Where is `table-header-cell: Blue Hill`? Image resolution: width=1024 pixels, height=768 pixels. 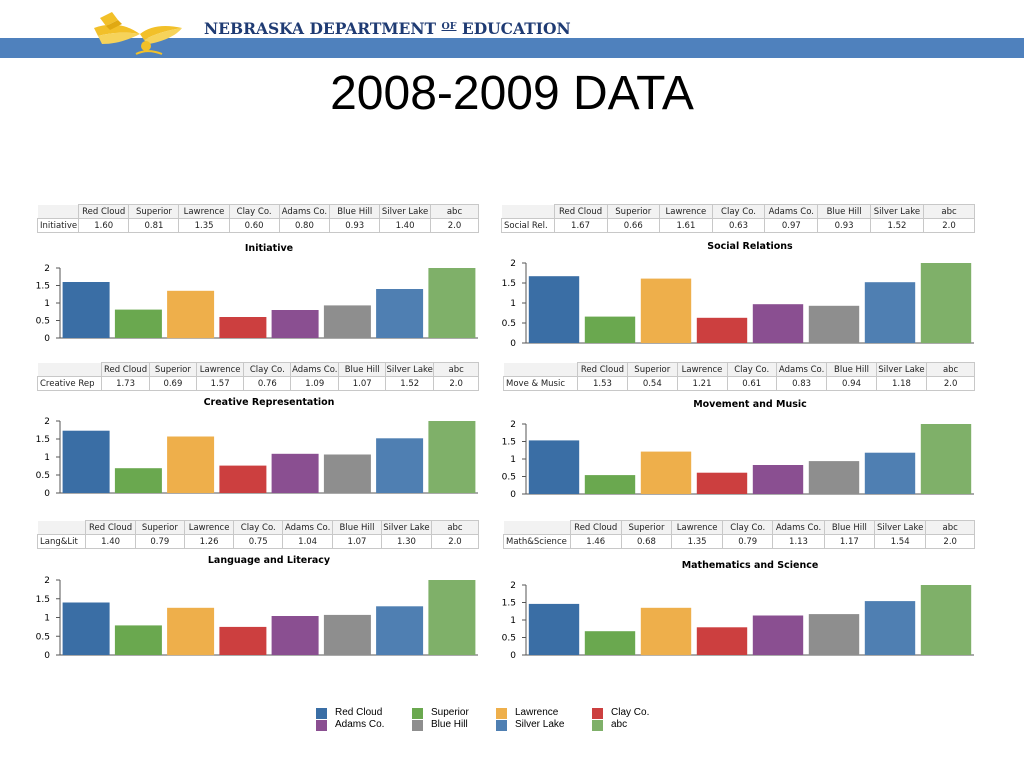
table-header-cell: Blue Hill is located at coordinates (362, 369).